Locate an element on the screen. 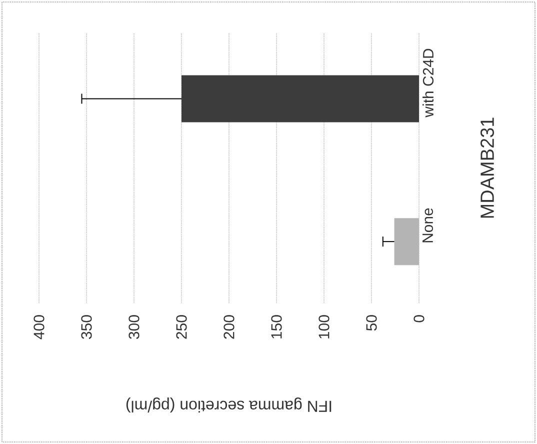 The image size is (537, 444). x-tick-label: 50 is located at coordinates (371, 323).